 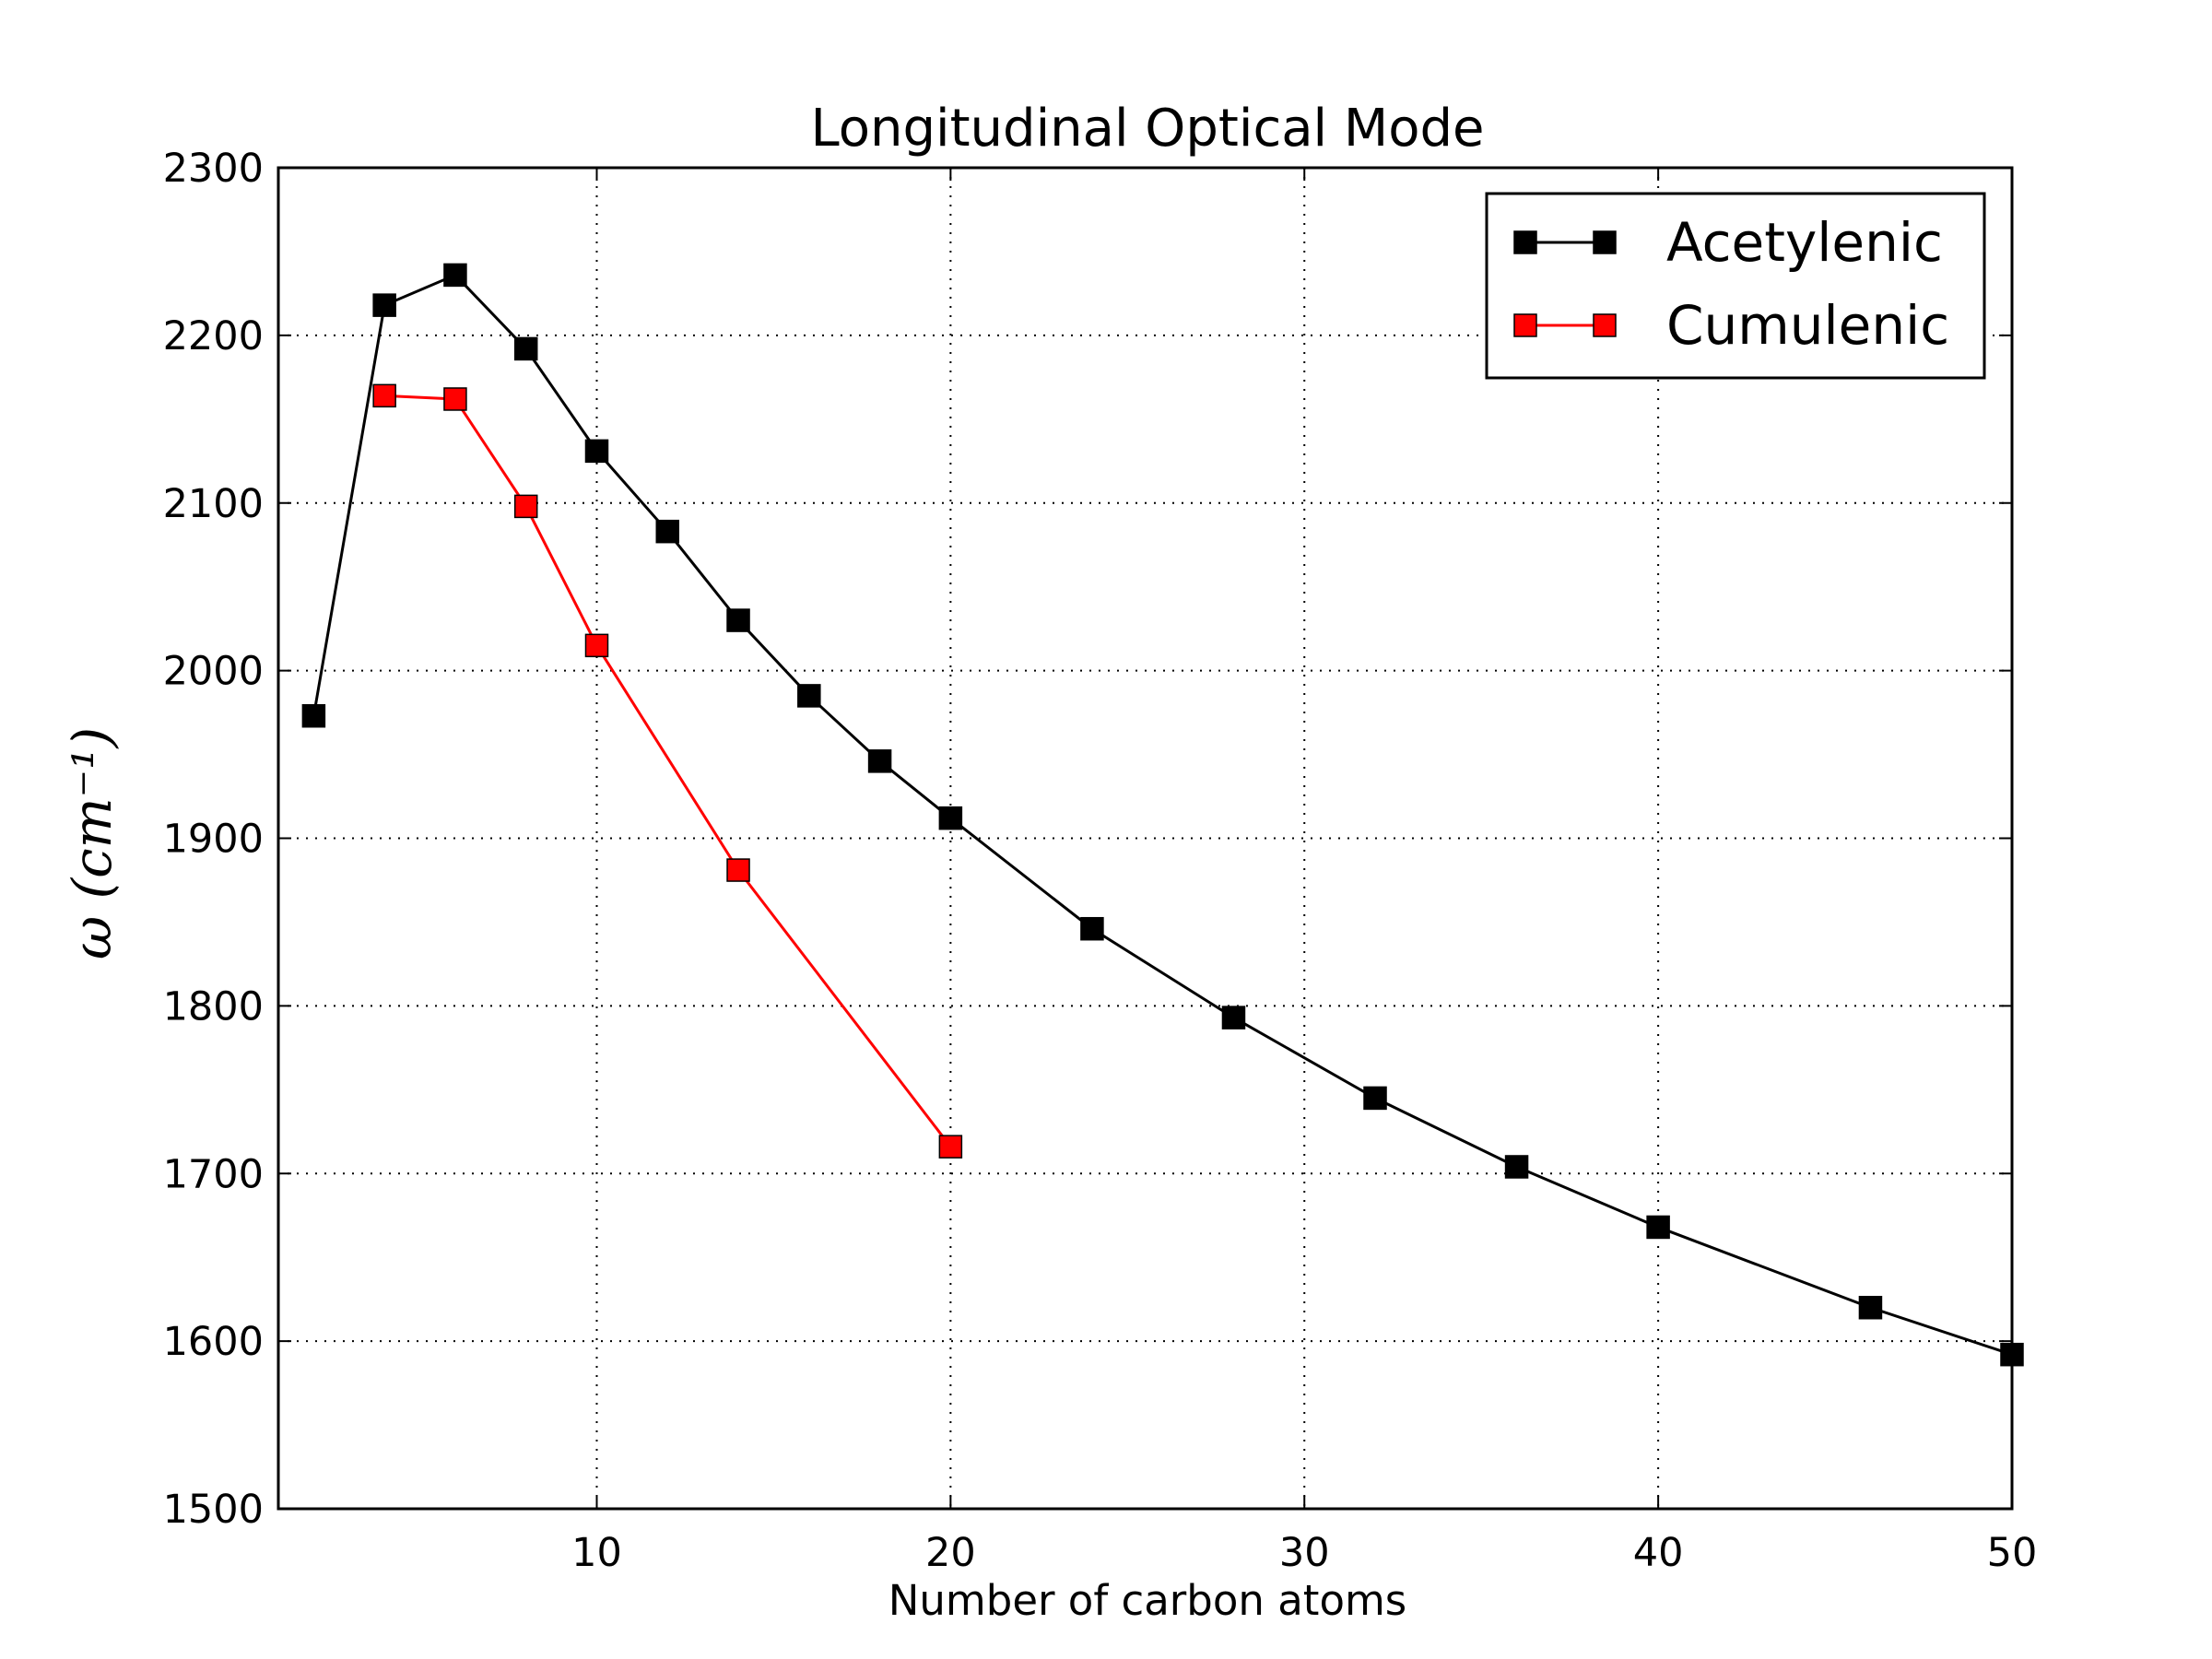 I want to click on x-tick-label: 50, so click(x=2012, y=1553).